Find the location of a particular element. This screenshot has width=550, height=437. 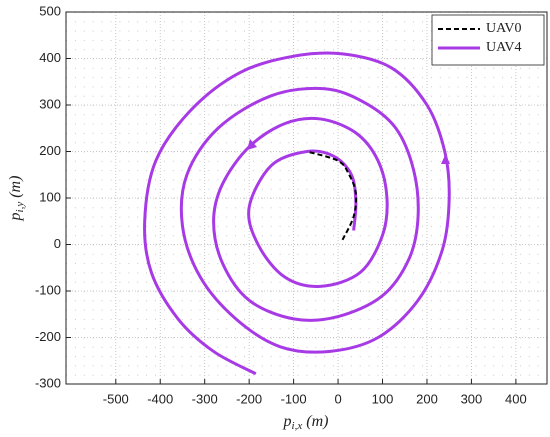

x-tick-label: 100 is located at coordinates (383, 398).